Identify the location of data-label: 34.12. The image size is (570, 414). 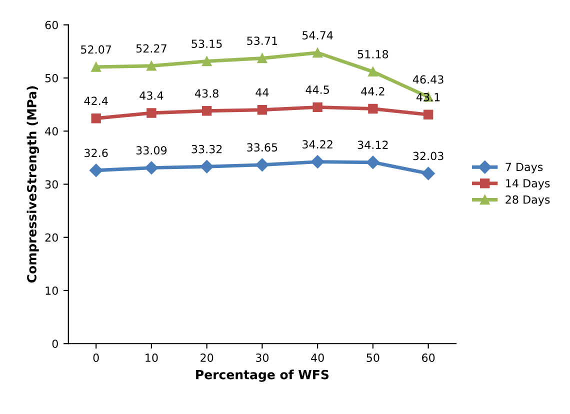
(373, 145).